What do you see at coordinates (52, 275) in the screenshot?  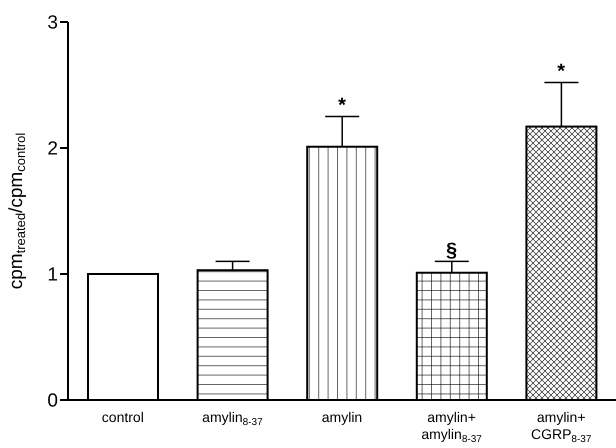 I see `y-tick-label: 1` at bounding box center [52, 275].